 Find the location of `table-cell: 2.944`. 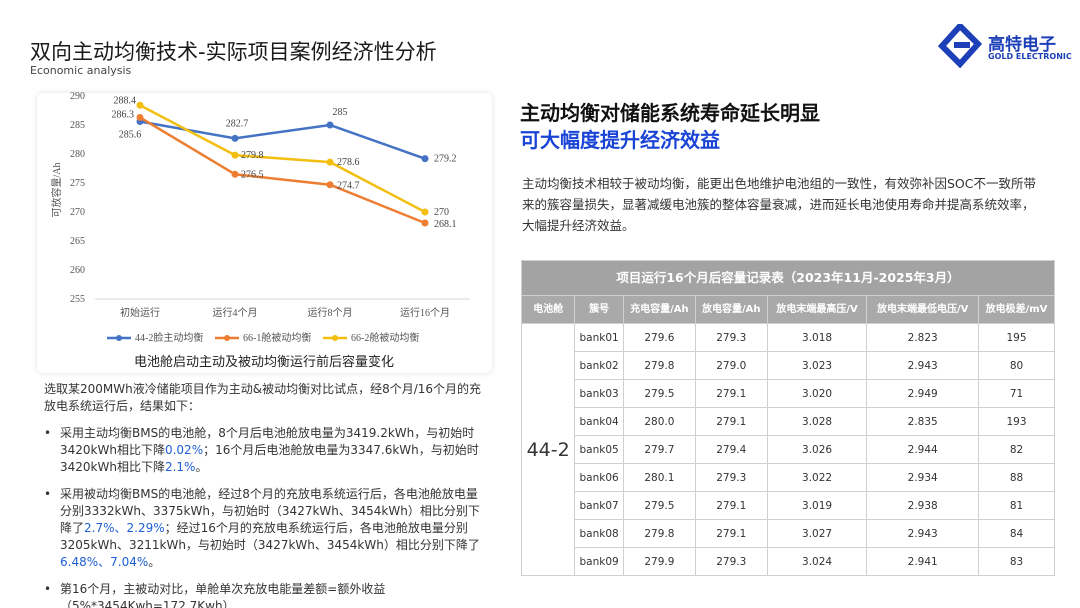

table-cell: 2.944 is located at coordinates (923, 449).